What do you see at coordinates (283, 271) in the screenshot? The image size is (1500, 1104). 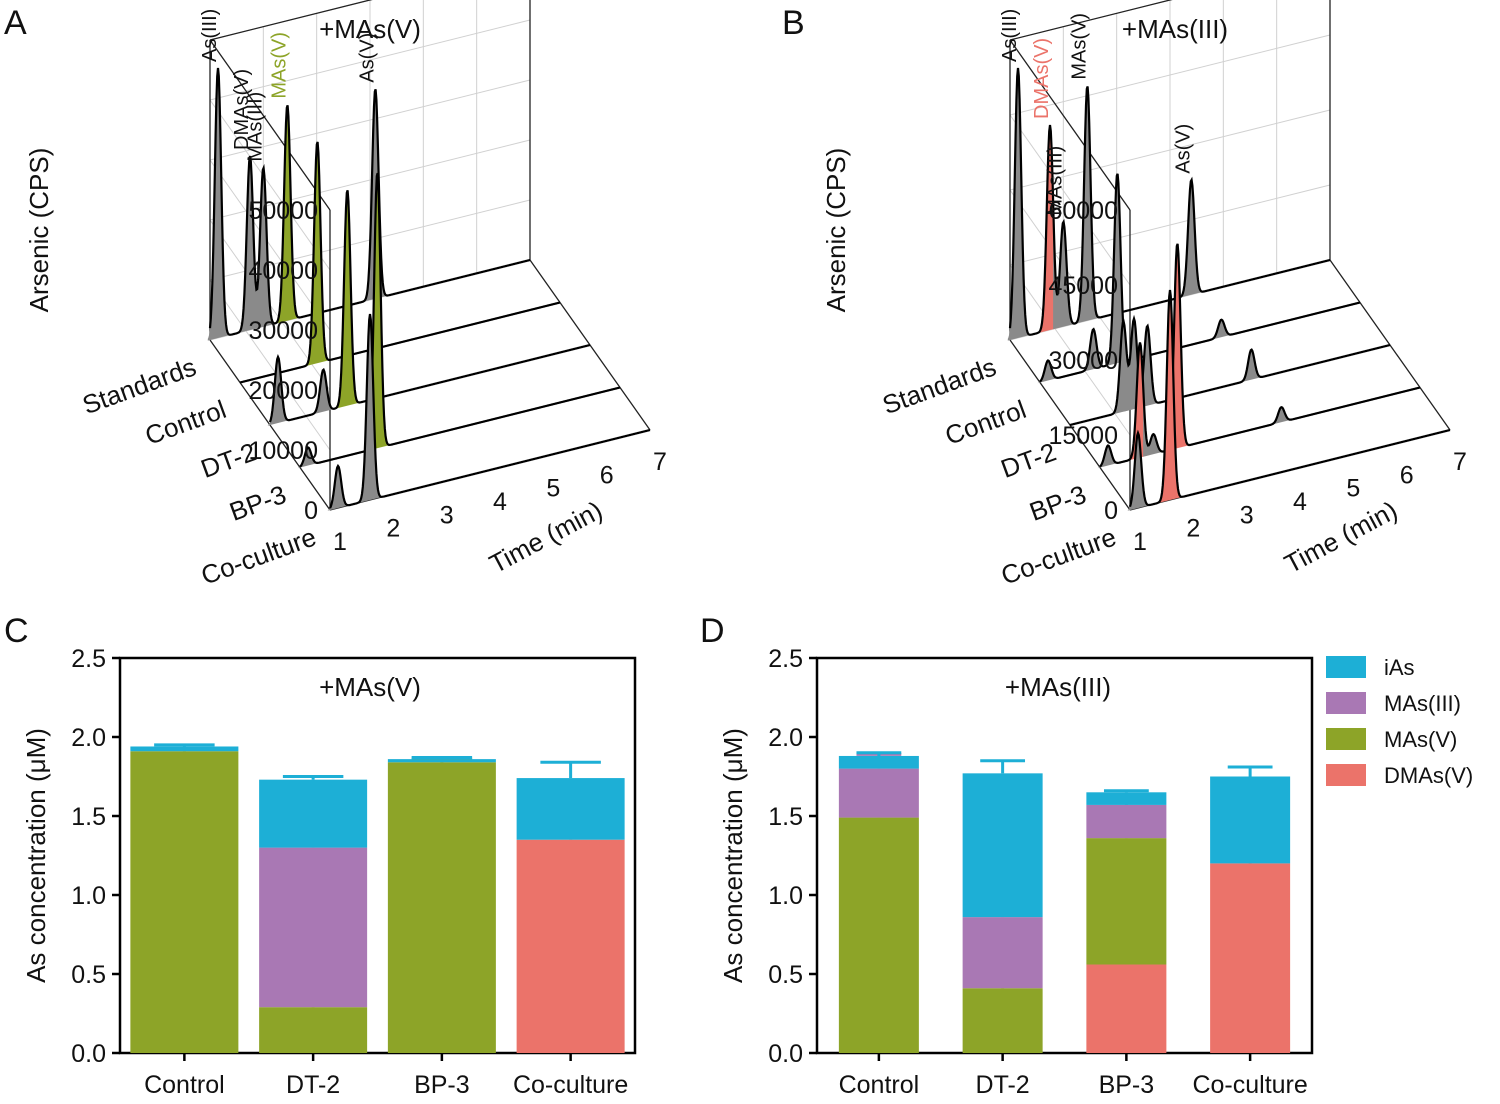 I see `y-tick-label: 40000` at bounding box center [283, 271].